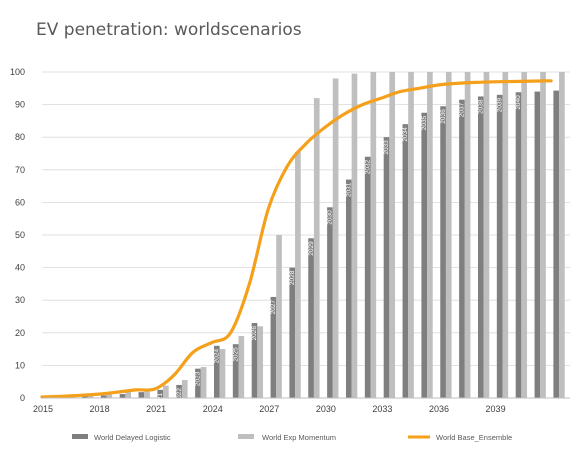 The width and height of the screenshot is (586, 466). What do you see at coordinates (20, 170) in the screenshot?
I see `y-tick-label: 70` at bounding box center [20, 170].